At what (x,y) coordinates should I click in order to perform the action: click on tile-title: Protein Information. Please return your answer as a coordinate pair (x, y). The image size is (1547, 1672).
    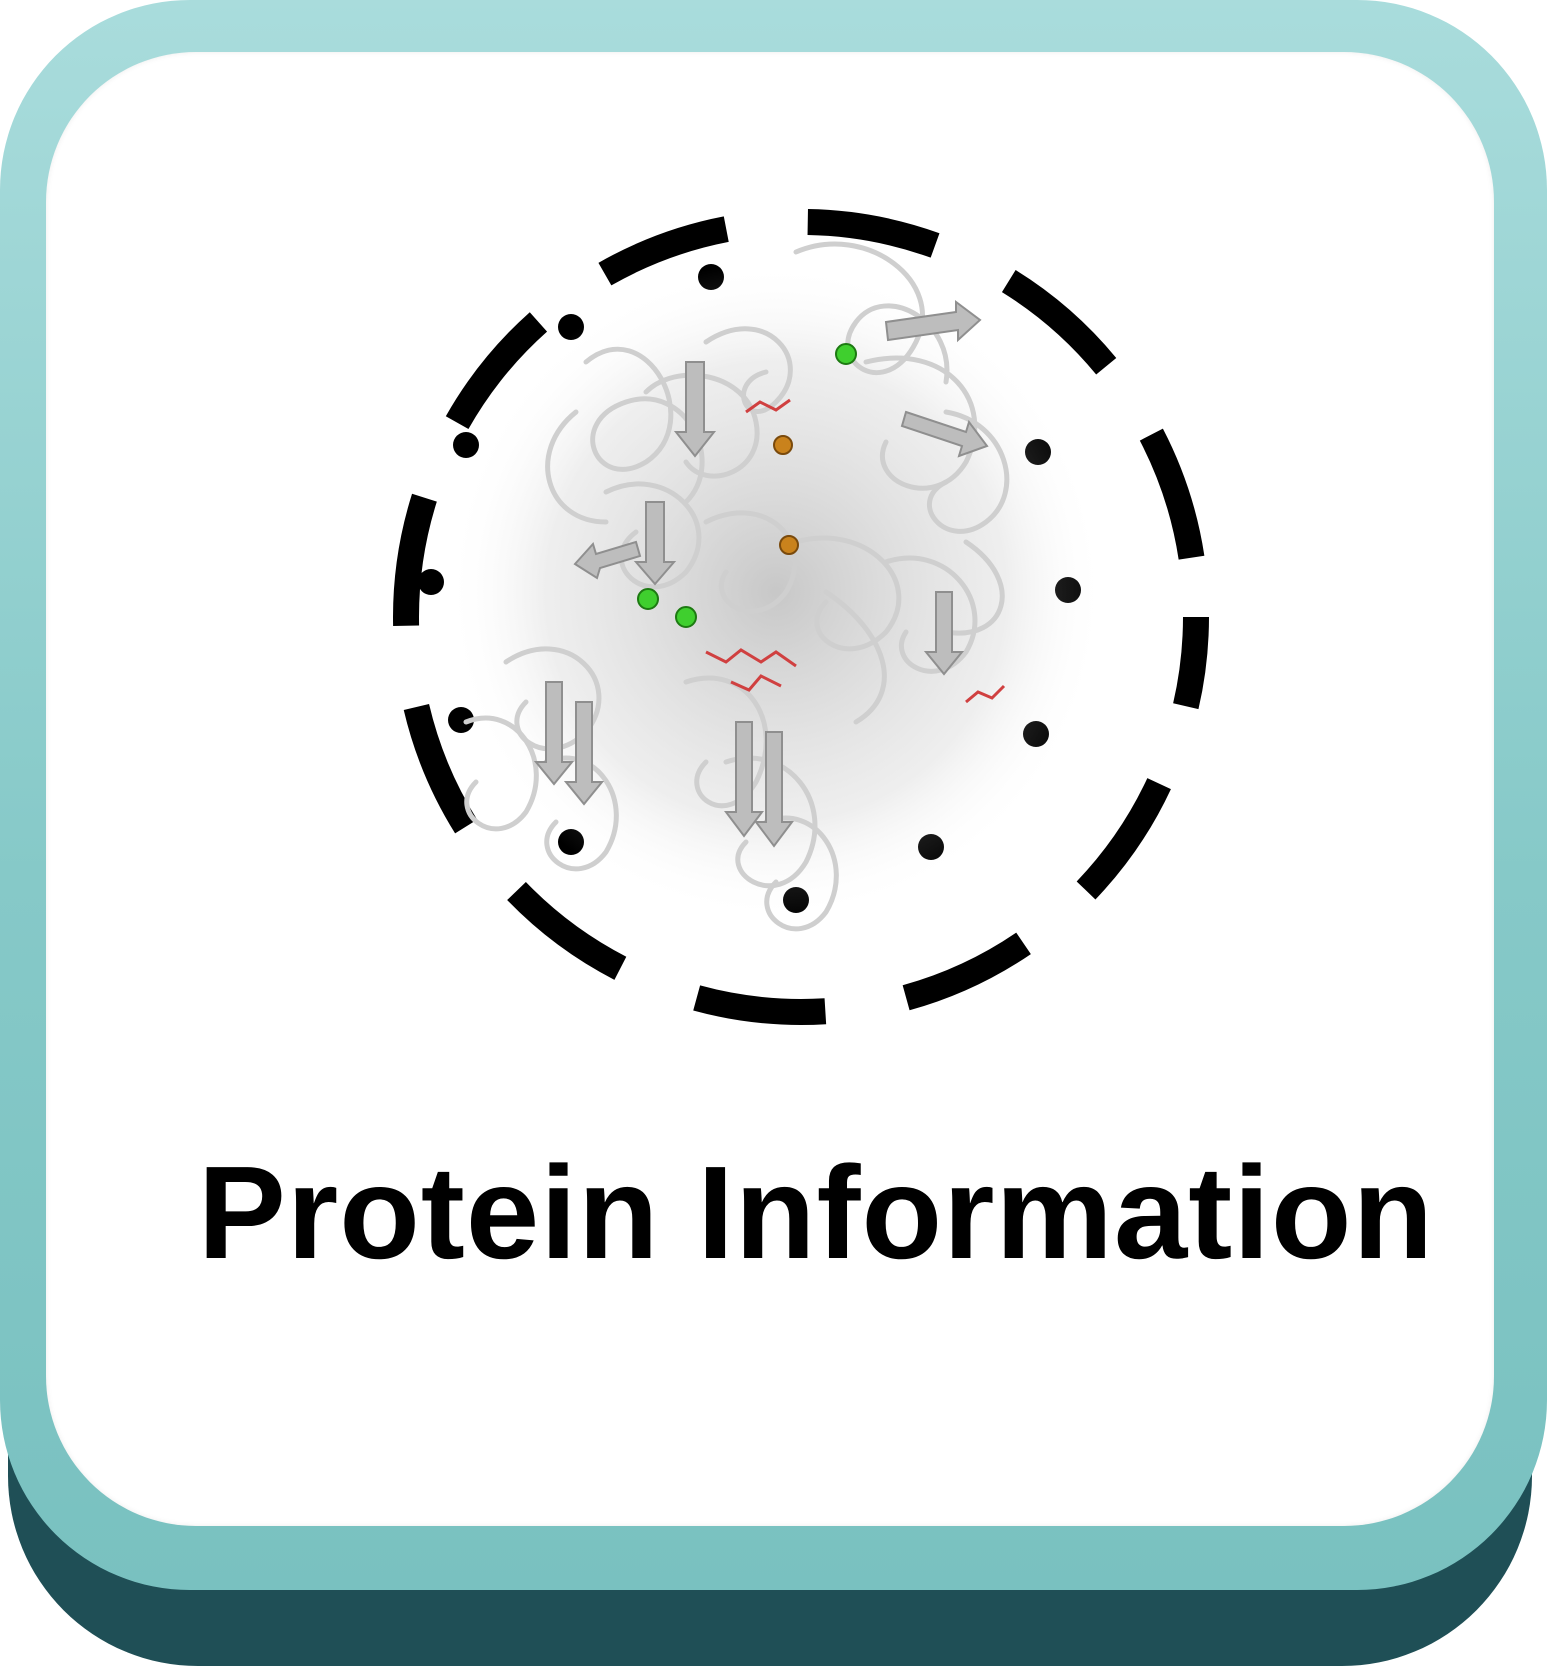
    Looking at the image, I should click on (816, 1212).